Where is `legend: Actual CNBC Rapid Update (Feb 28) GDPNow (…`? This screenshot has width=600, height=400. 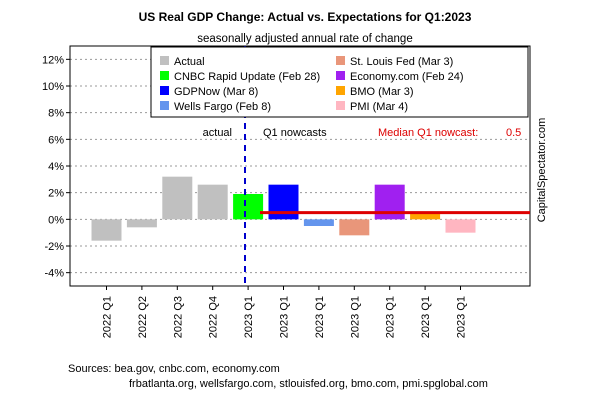 legend: Actual CNBC Rapid Update (Feb 28) GDPNow (… is located at coordinates (339, 82).